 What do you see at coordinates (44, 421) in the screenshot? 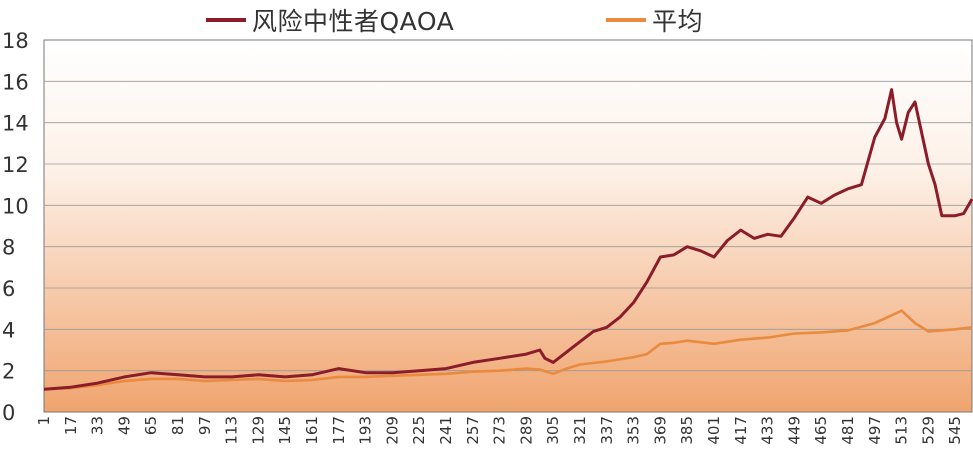
I see `x-tick-label: 1` at bounding box center [44, 421].